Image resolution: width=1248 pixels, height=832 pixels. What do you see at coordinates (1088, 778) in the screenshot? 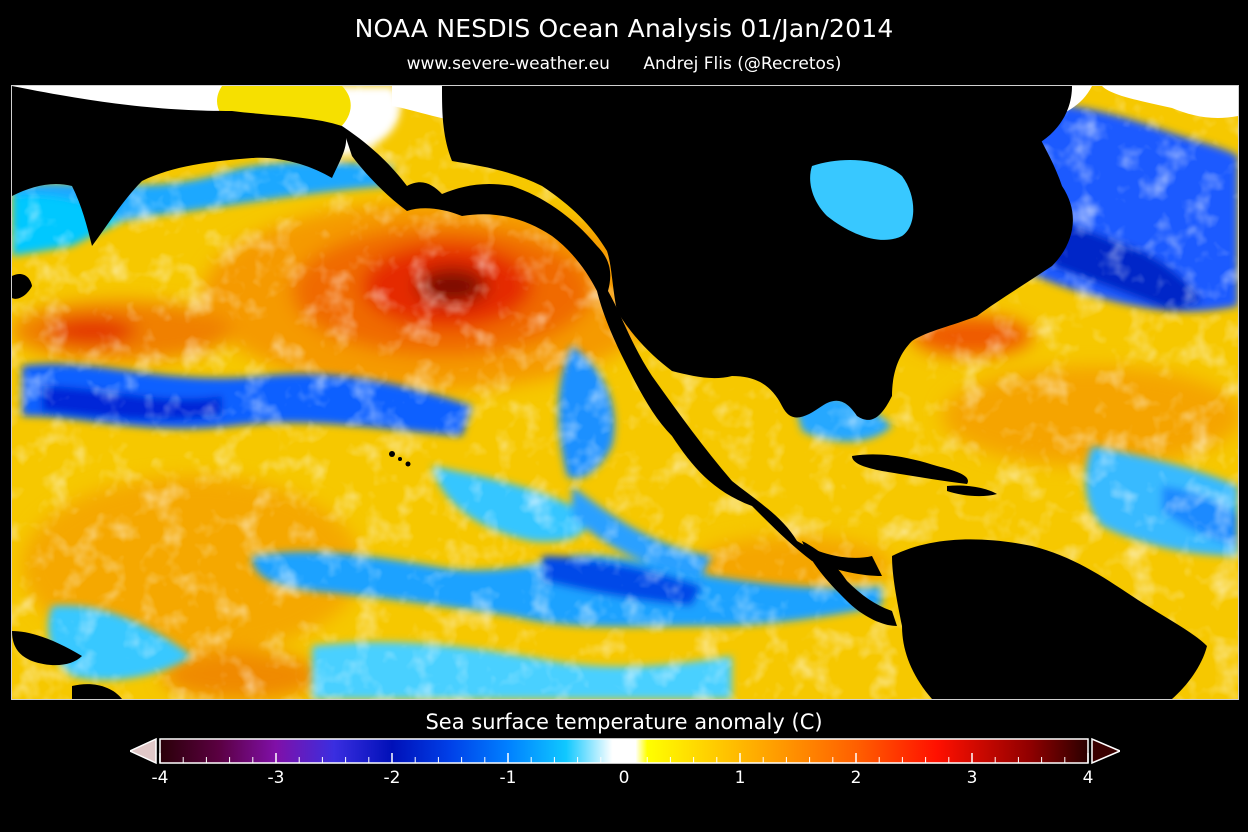
I see `colorbar-tick-label: 4` at bounding box center [1088, 778].